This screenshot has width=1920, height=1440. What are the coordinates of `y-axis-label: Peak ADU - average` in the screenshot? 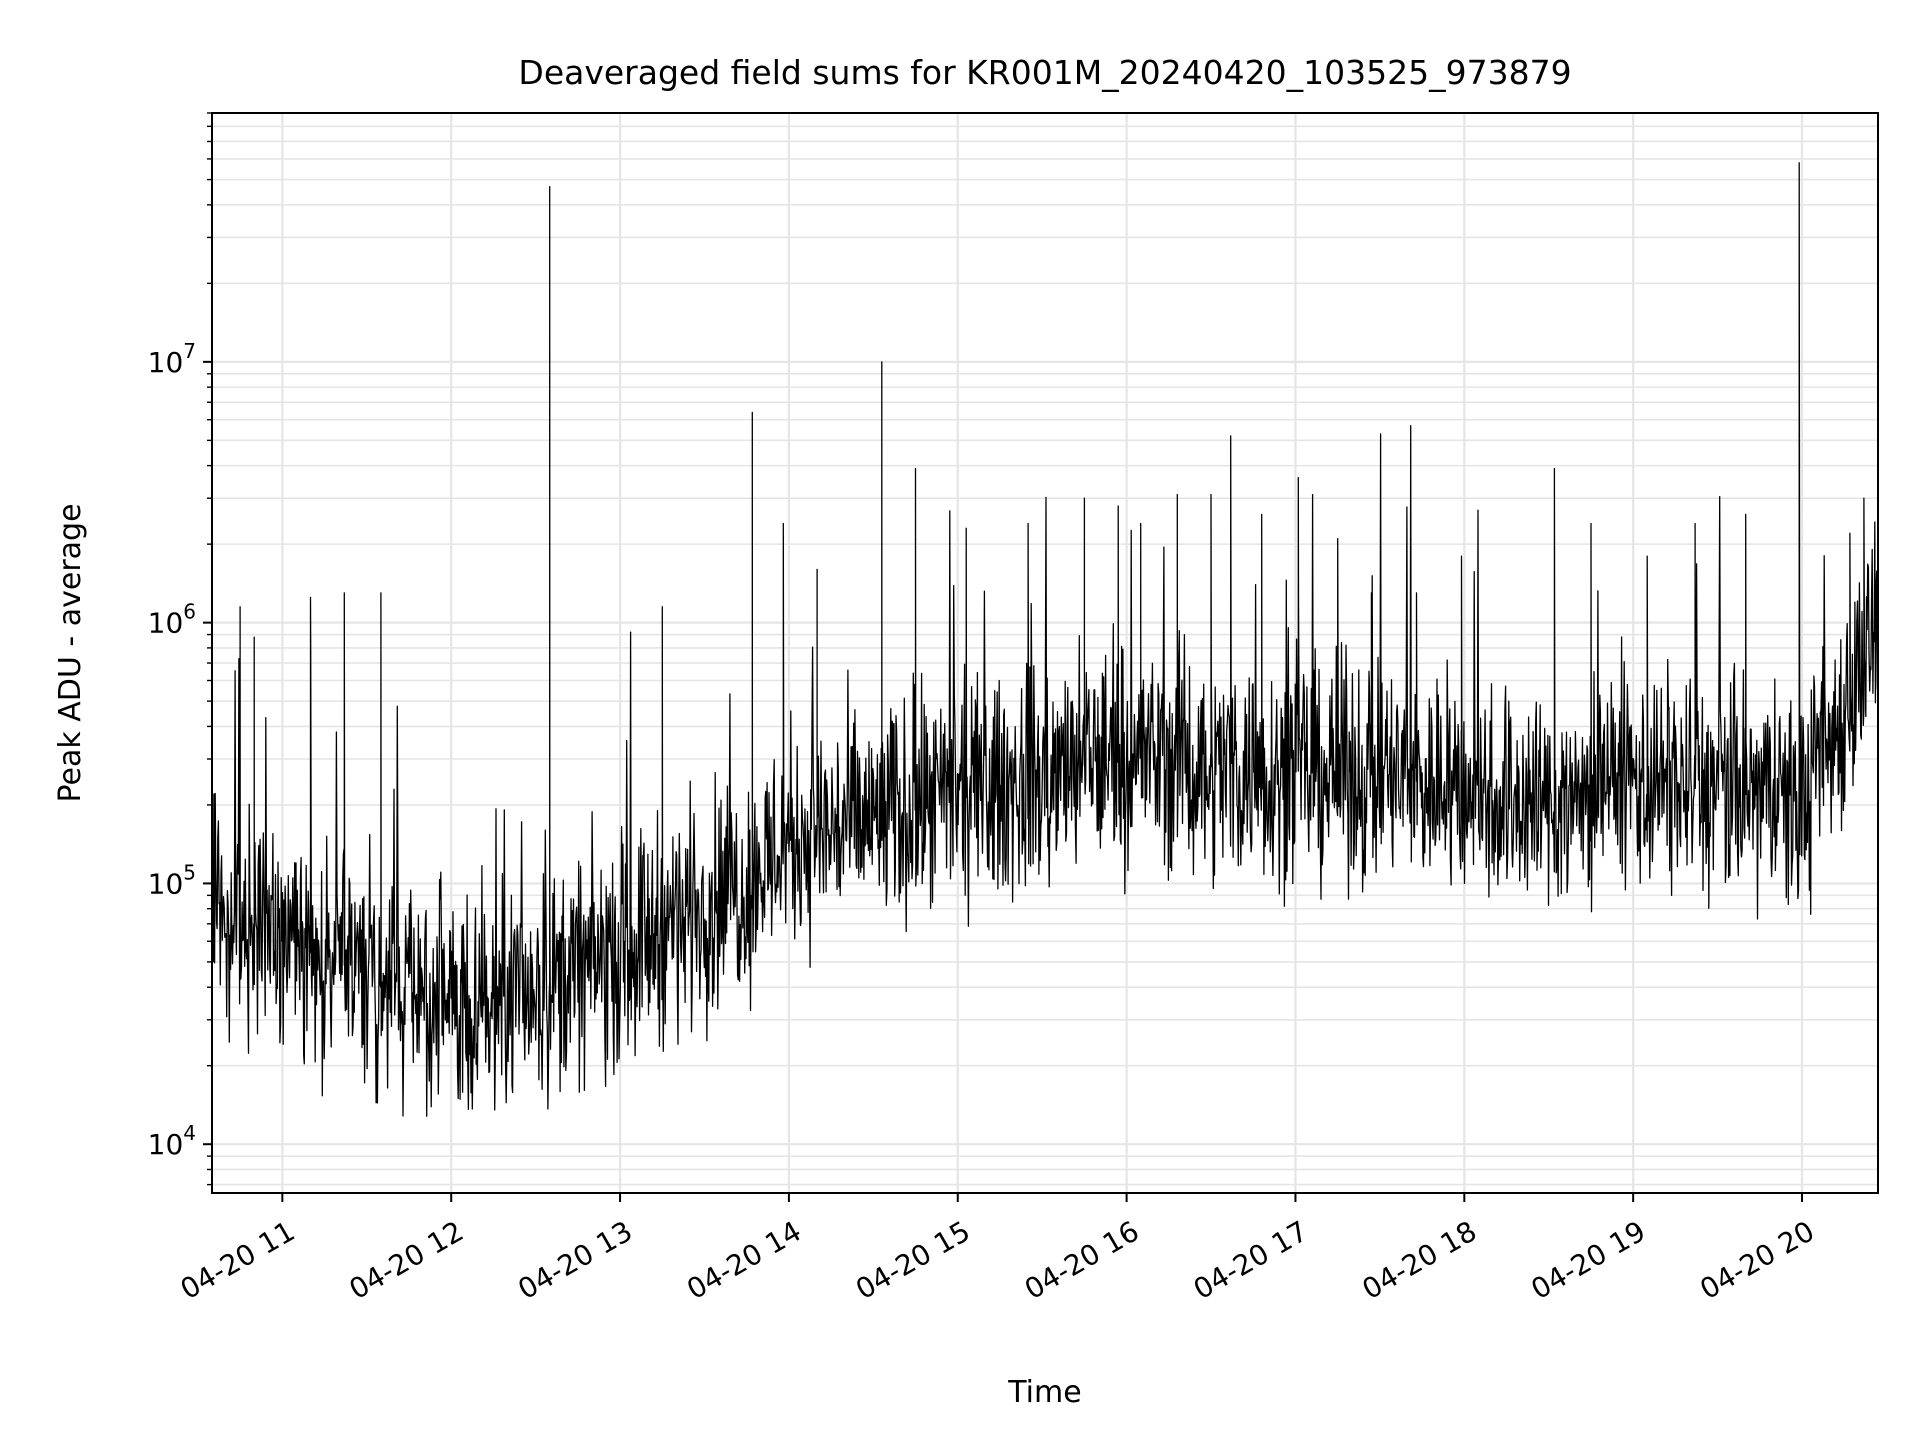 It's located at (70, 652).